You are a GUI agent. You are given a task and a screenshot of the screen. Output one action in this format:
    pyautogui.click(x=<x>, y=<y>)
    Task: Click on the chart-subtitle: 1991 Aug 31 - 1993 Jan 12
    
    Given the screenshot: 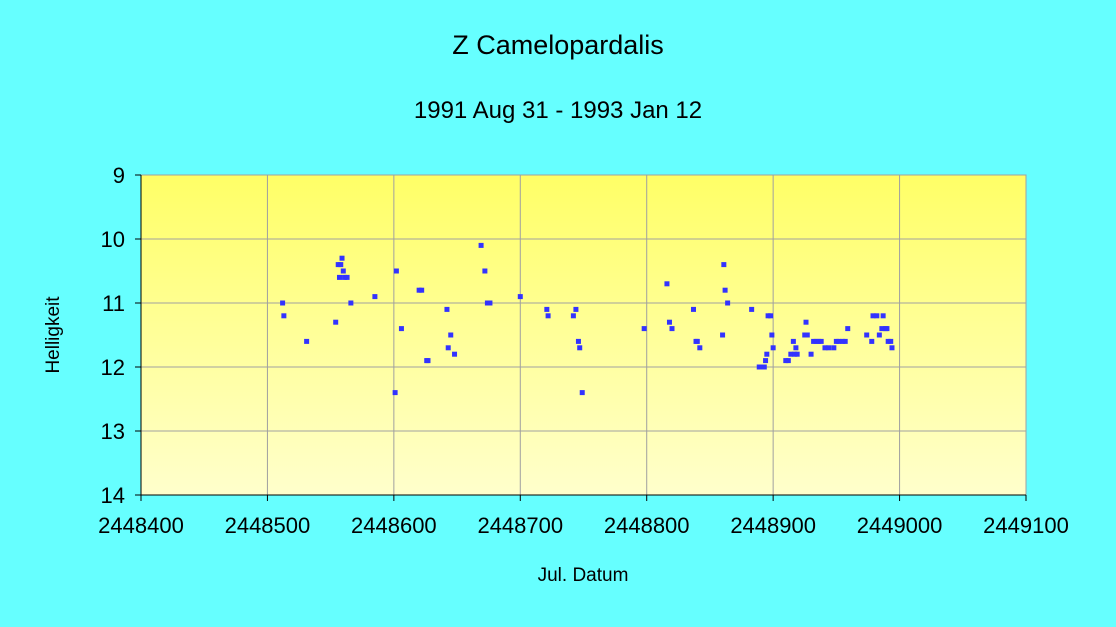 What is the action you would take?
    pyautogui.click(x=558, y=110)
    